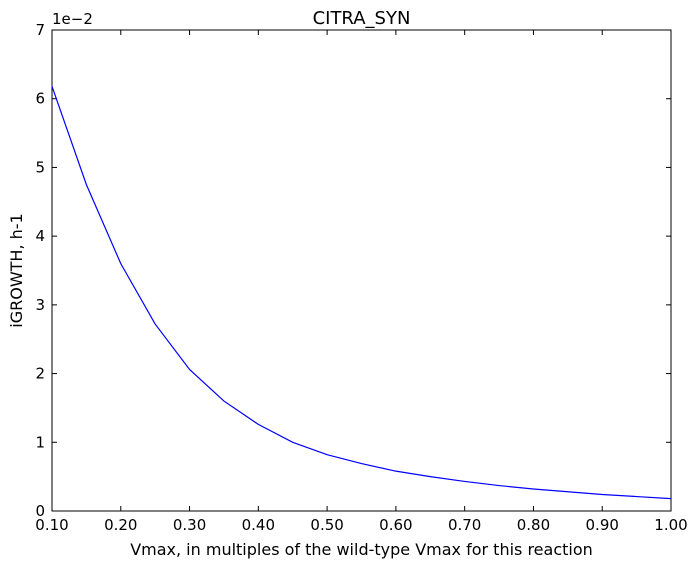 The image size is (699, 569). Describe the element at coordinates (40, 236) in the screenshot. I see `y-tick-label: 4` at that location.